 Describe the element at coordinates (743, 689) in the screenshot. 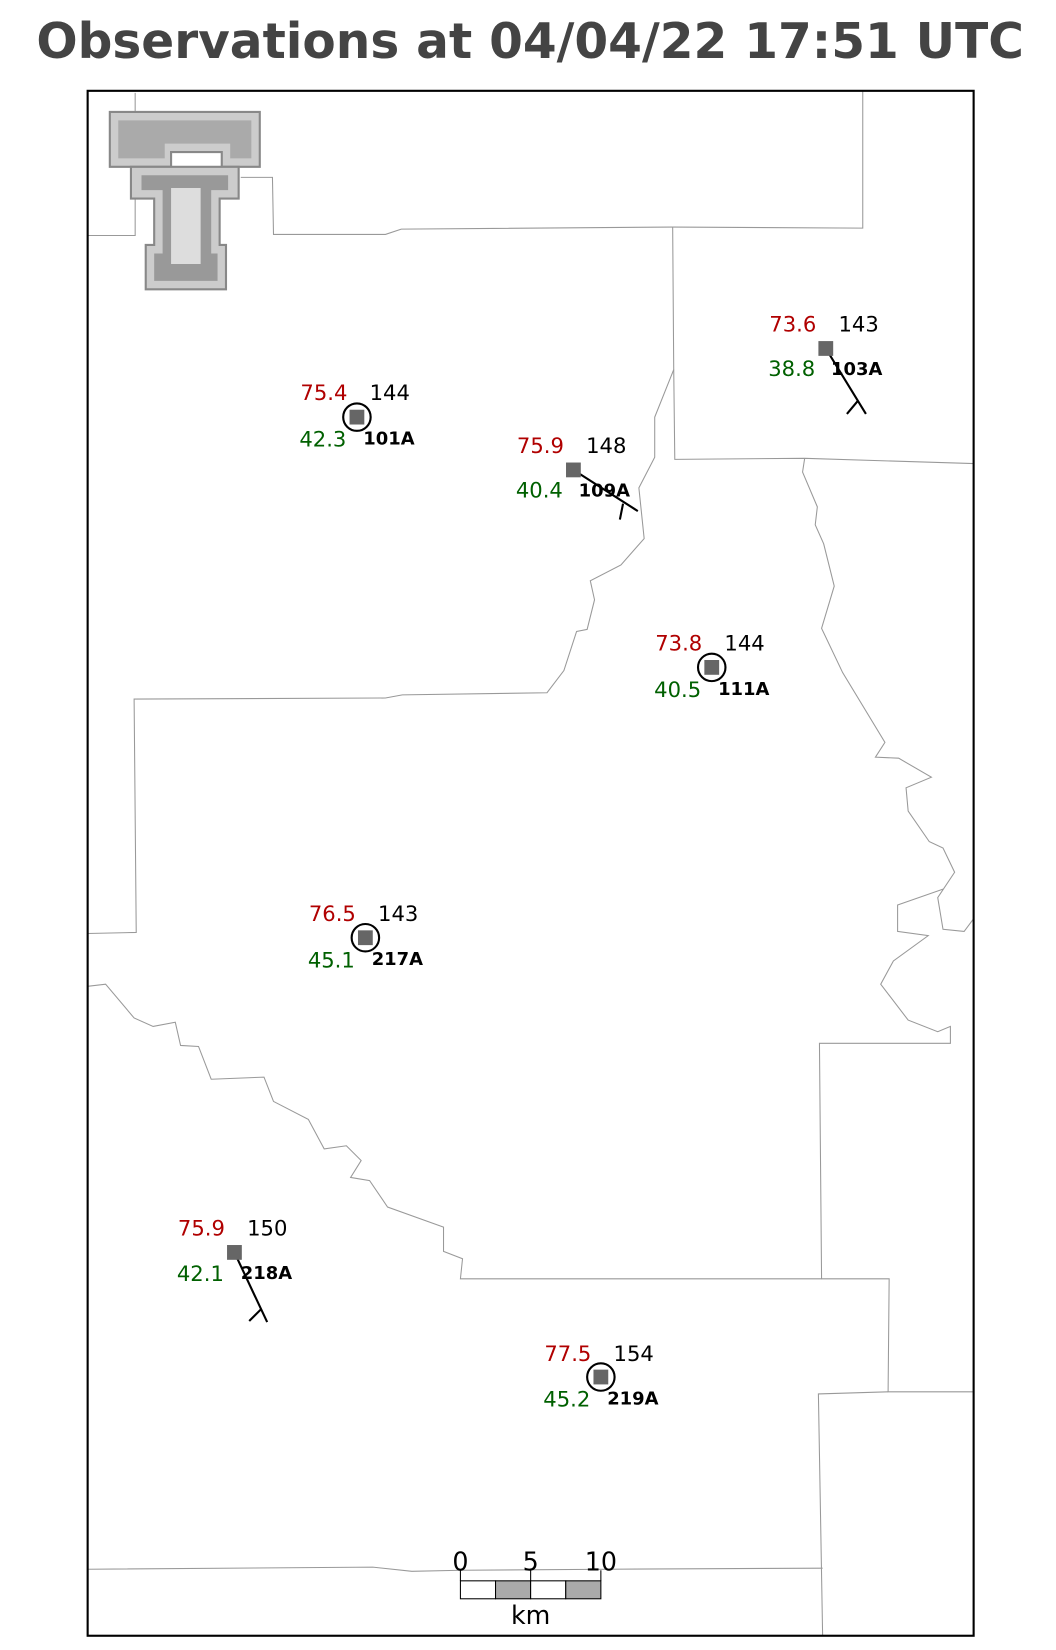

I see `station-id: 111A` at that location.